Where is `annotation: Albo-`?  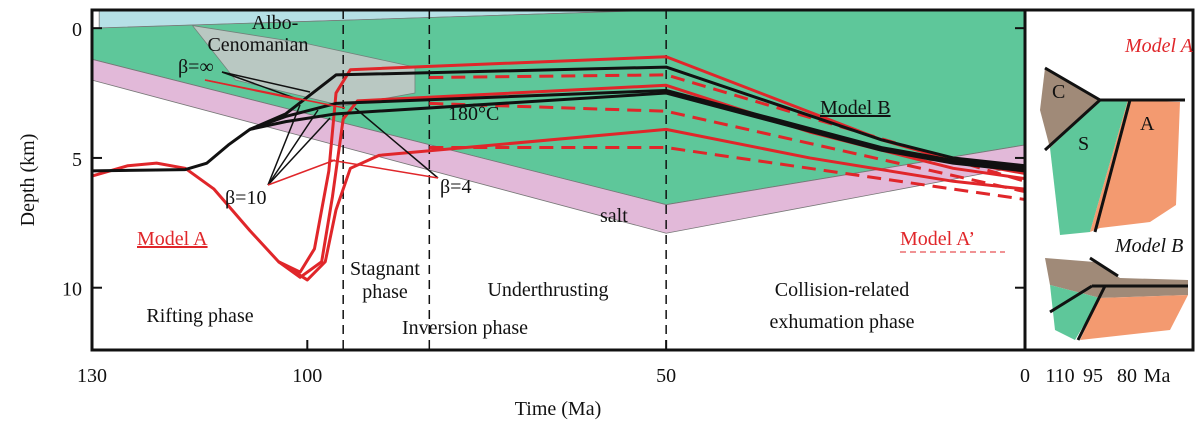
annotation: Albo- is located at coordinates (275, 23).